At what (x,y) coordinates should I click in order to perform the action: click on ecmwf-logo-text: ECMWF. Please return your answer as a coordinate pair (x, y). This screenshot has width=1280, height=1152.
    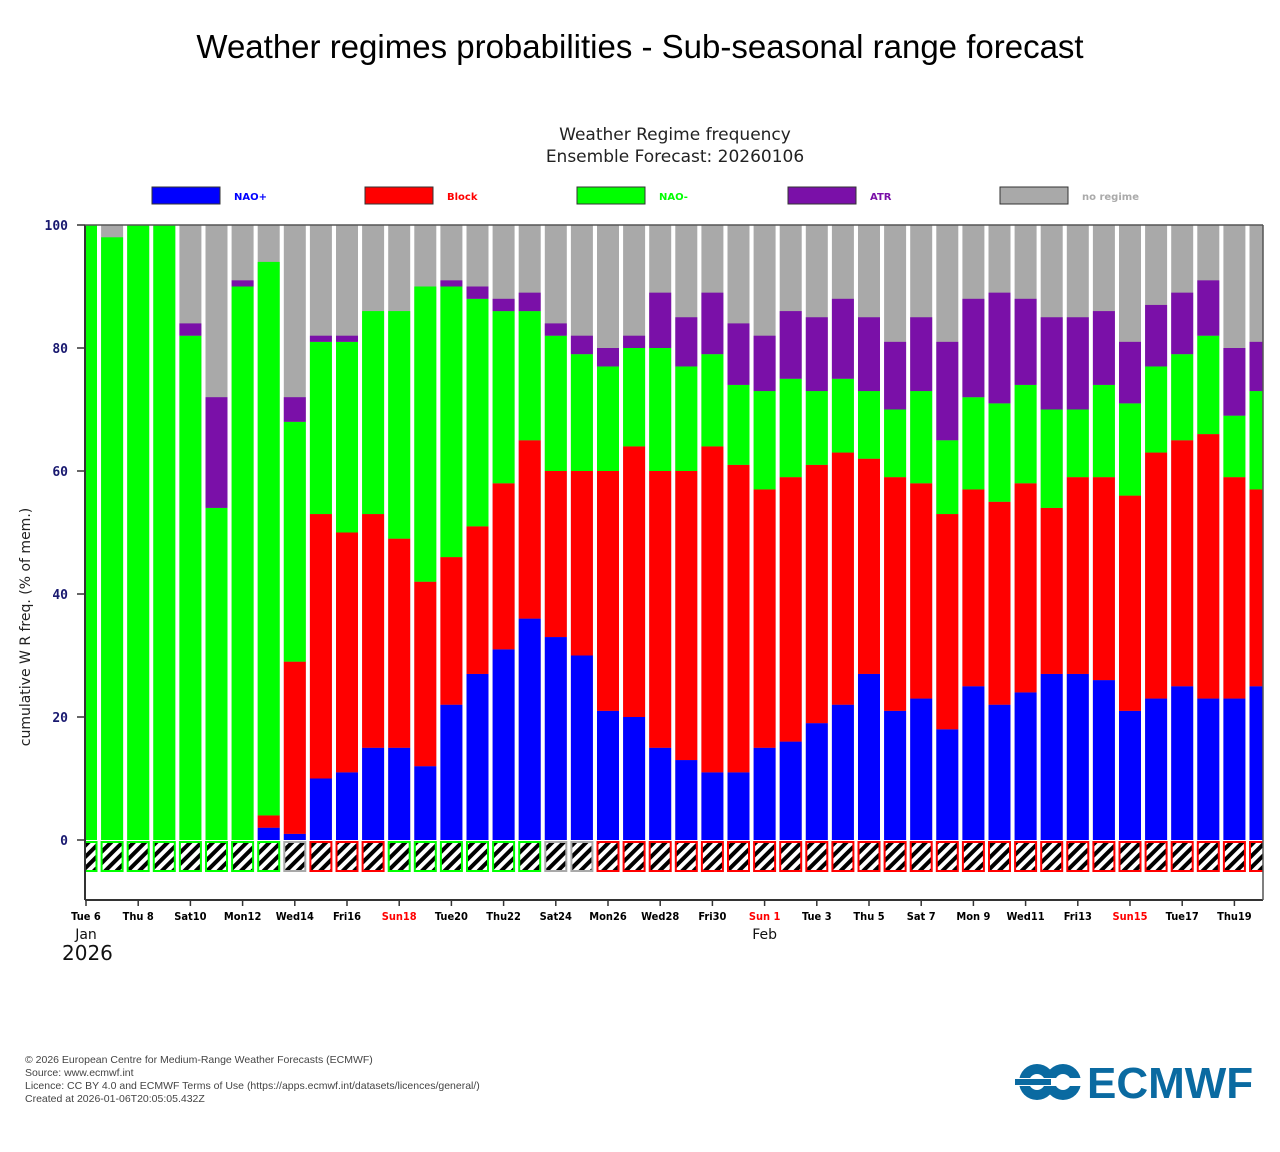
    Looking at the image, I should click on (1170, 1083).